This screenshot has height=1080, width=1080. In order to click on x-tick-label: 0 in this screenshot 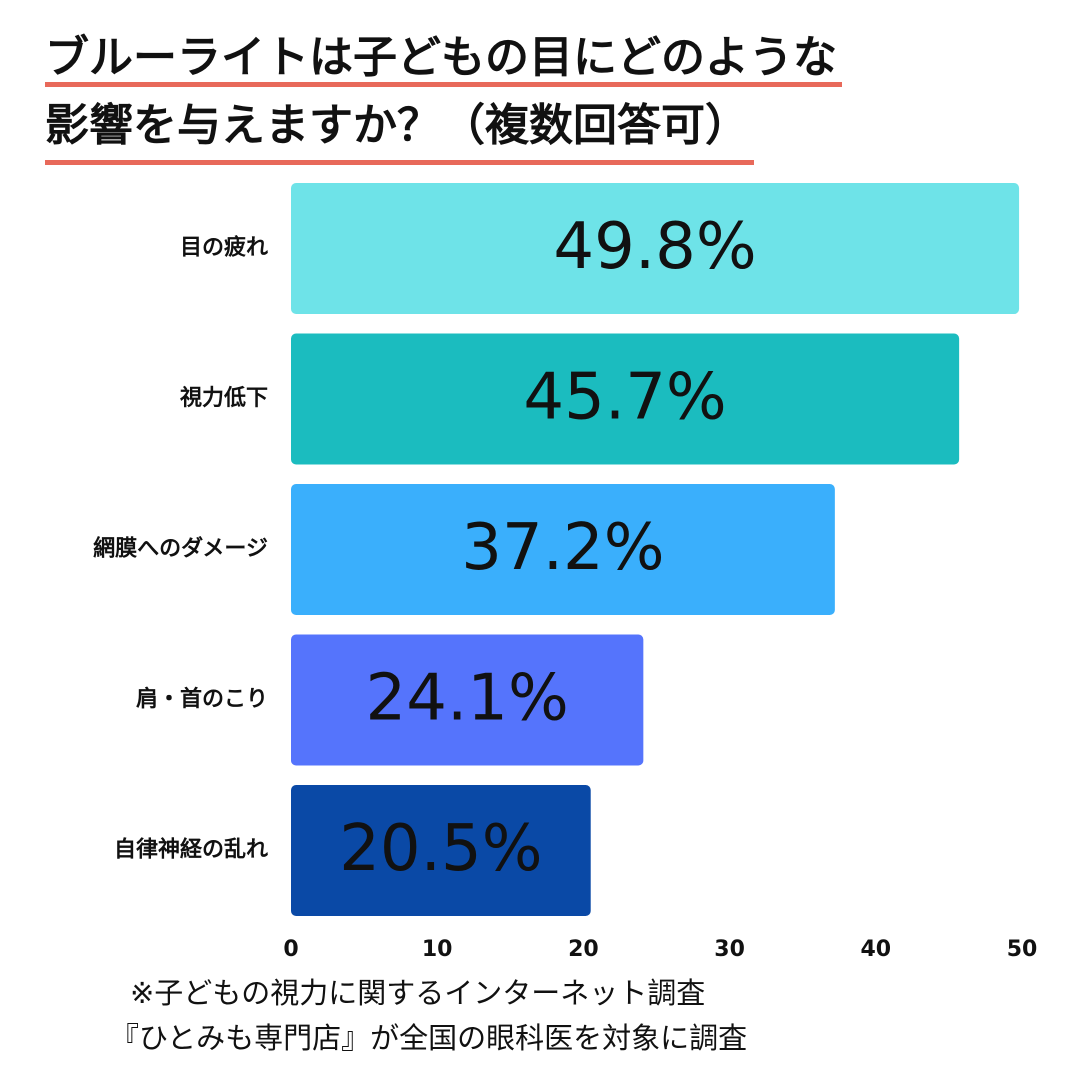, I will do `click(290, 949)`.